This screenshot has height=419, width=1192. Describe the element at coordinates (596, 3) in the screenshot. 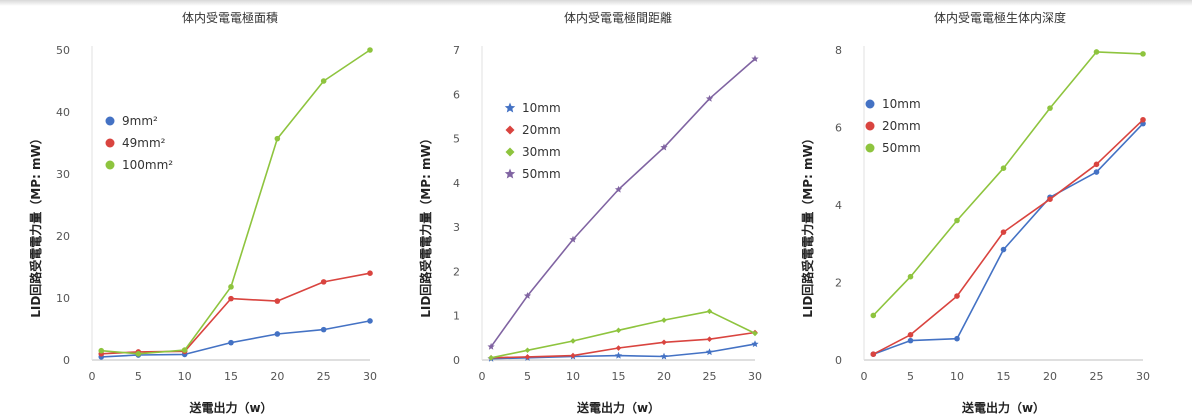

I see `window-top-edge` at that location.